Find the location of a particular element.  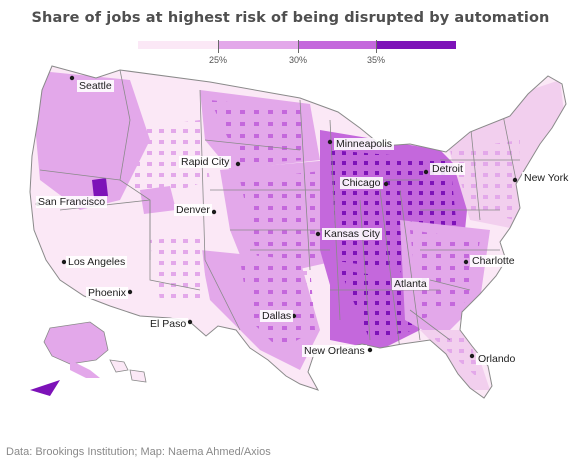

city-label-new-york: New York is located at coordinates (546, 178).